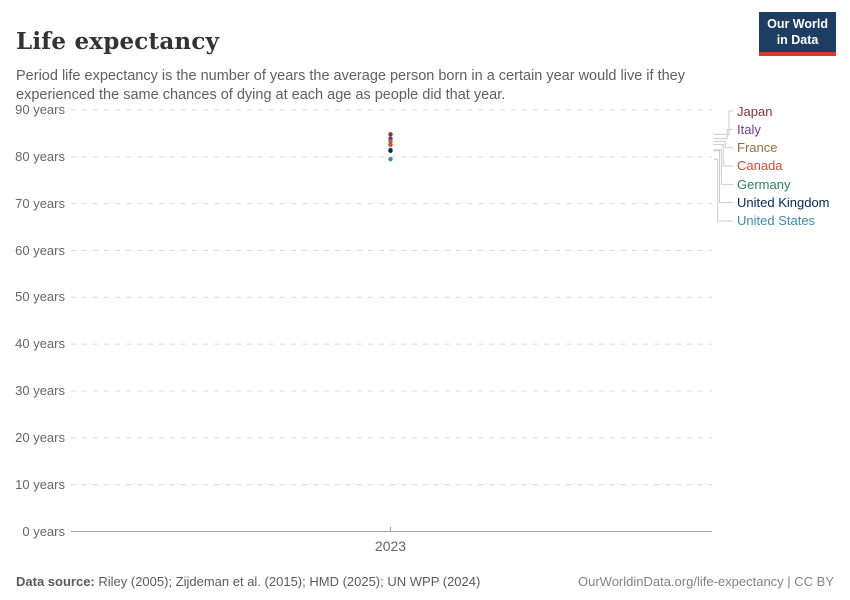 This screenshot has height=600, width=850. I want to click on legend-label-france: France, so click(757, 148).